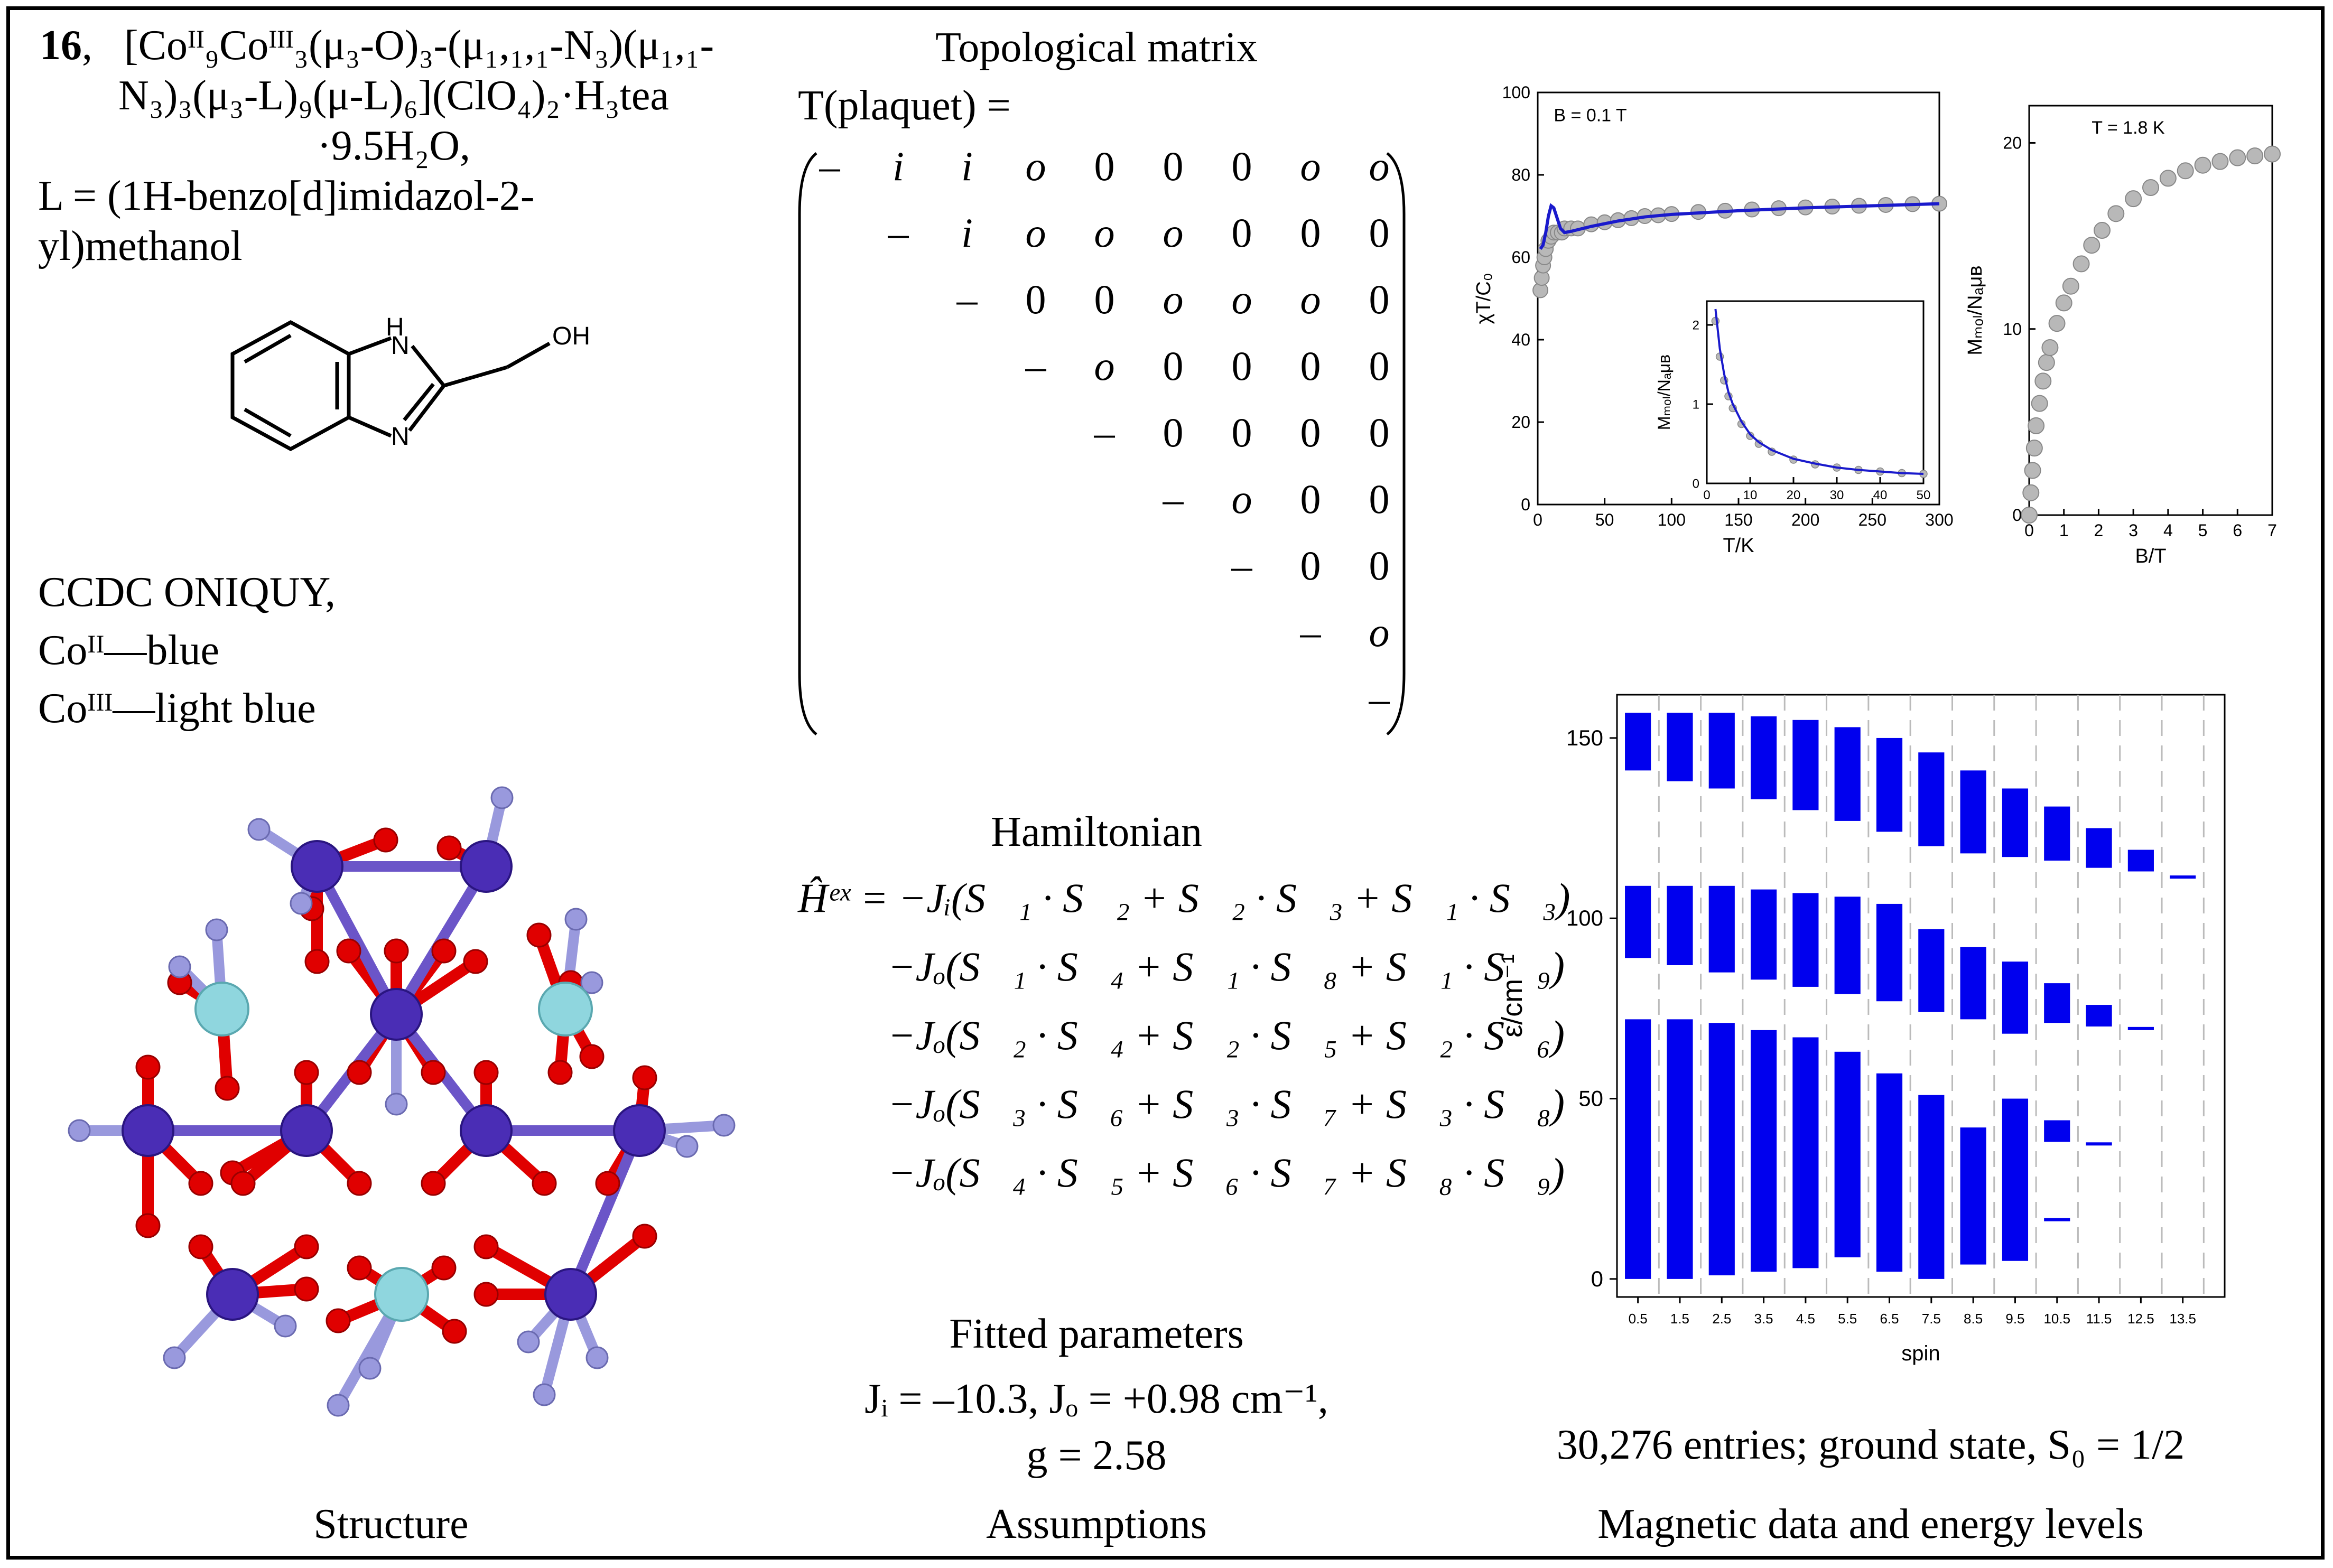  I want to click on matrix-cell-5-6: o, so click(1241, 499).